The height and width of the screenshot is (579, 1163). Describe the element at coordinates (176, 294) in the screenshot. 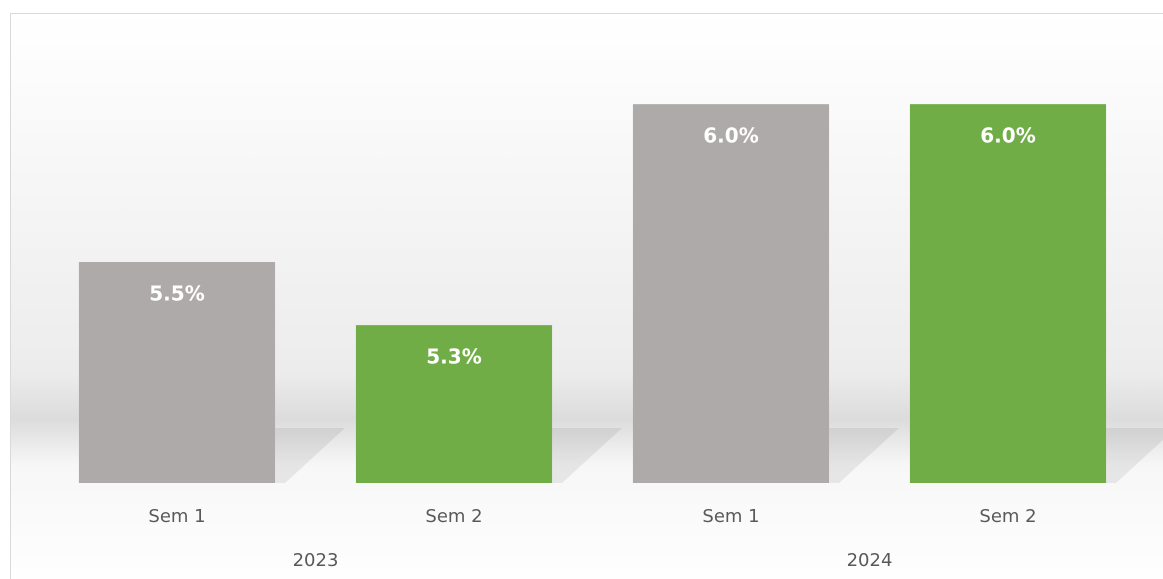

I see `data-label: 5.5%` at that location.